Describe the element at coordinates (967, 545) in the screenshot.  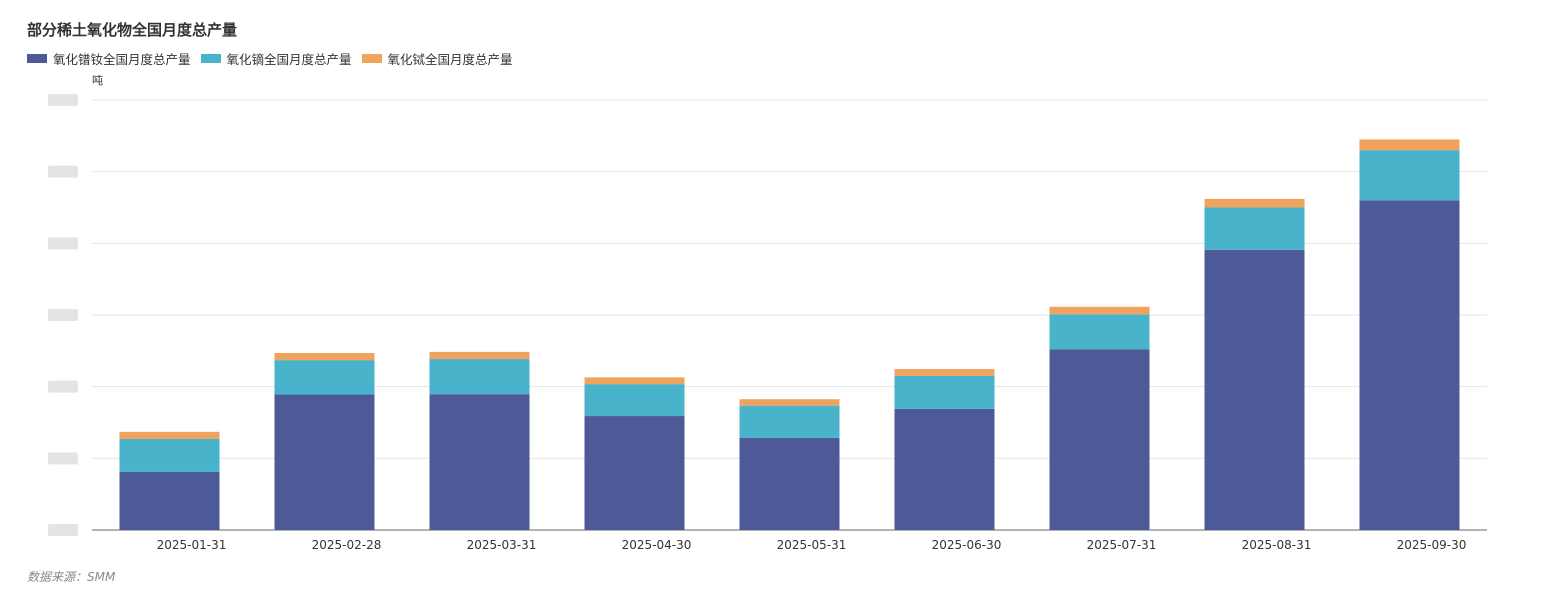
I see `x-tick-label: 2025-06-30` at that location.